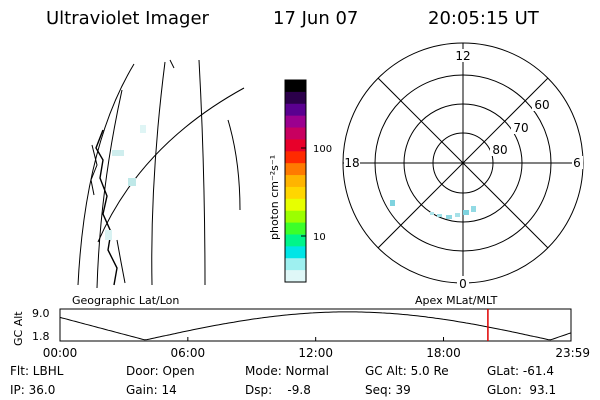  I want to click on altitude-xtick-label: 23:59, so click(572, 353).